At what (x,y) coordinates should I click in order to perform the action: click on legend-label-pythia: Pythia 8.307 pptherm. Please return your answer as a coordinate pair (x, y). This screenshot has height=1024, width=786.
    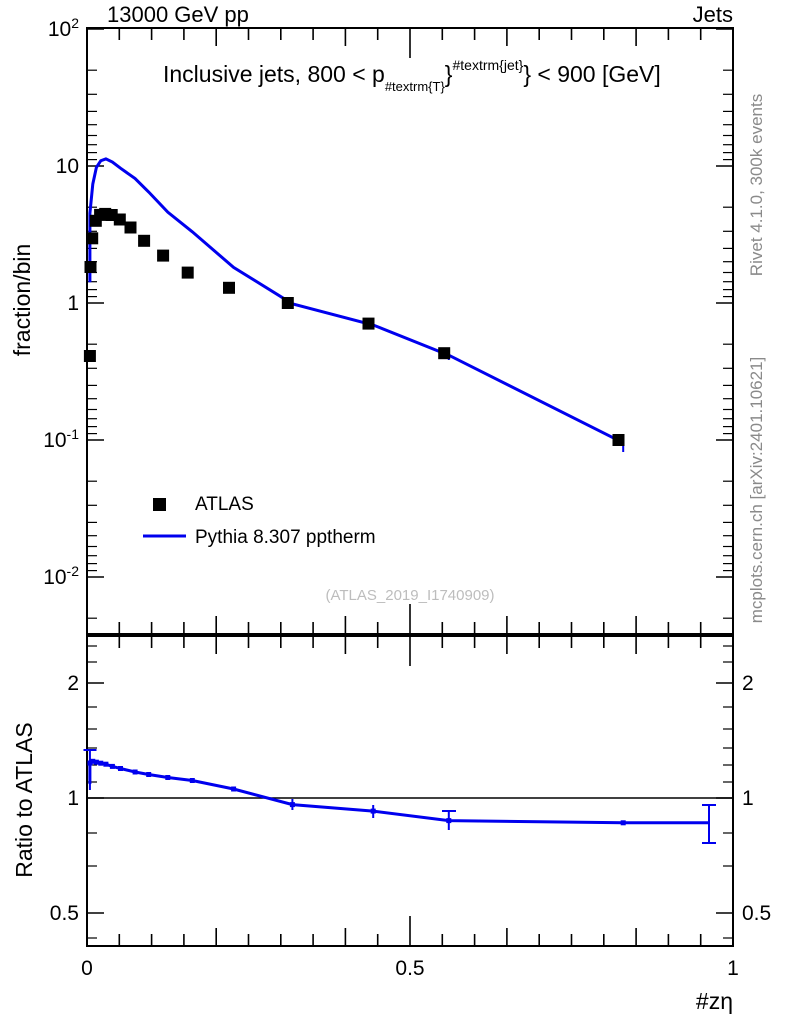
    Looking at the image, I should click on (285, 537).